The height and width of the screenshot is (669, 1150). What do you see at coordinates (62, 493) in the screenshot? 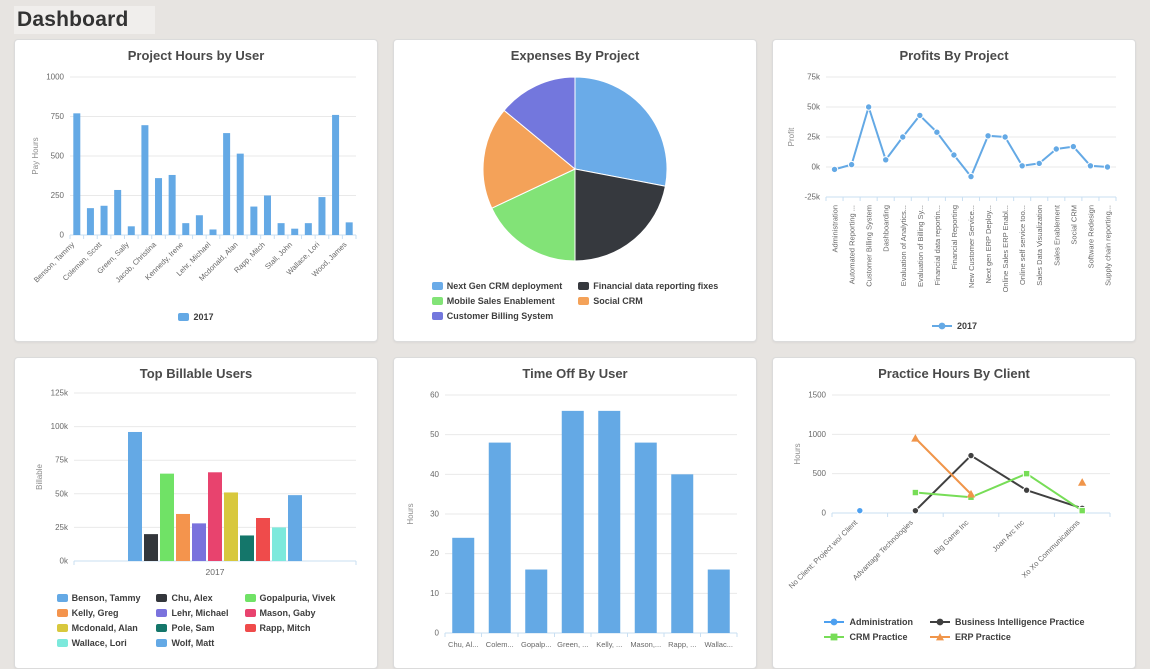
I see `svg-text: 50k` at bounding box center [62, 493].